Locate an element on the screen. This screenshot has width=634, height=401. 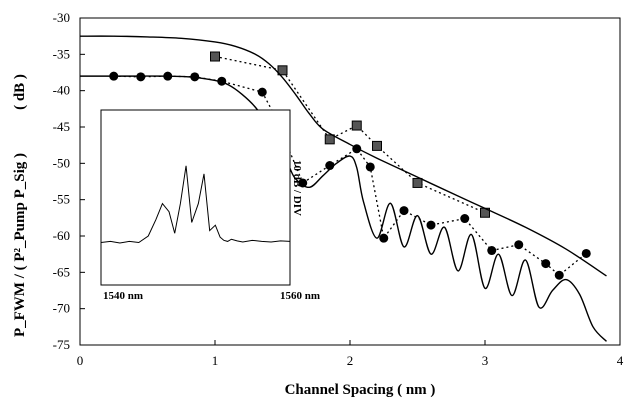
x-tick-label: 4 is located at coordinates (620, 360).